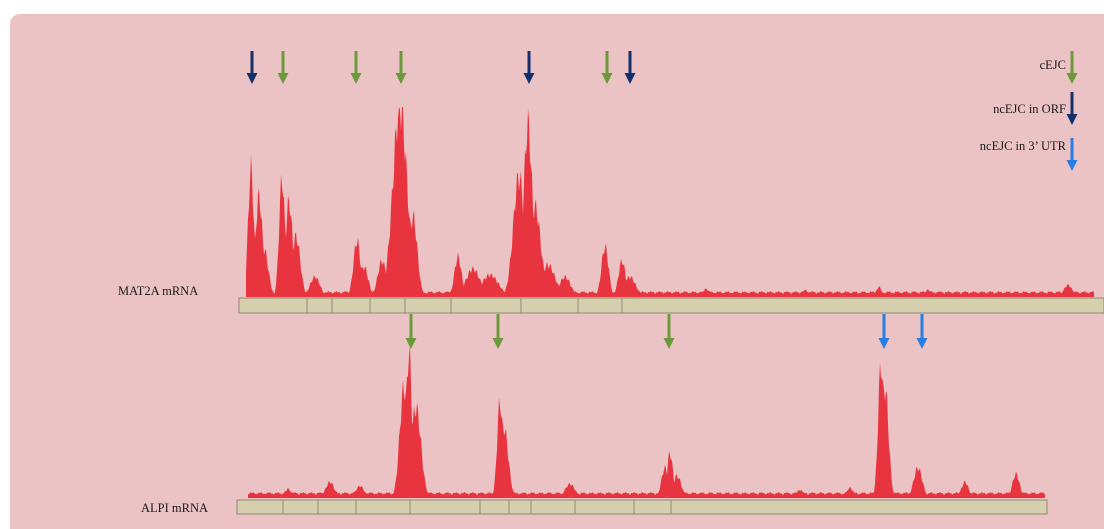  What do you see at coordinates (175, 508) in the screenshot?
I see `track-label-alpi: ALPI mRNA` at bounding box center [175, 508].